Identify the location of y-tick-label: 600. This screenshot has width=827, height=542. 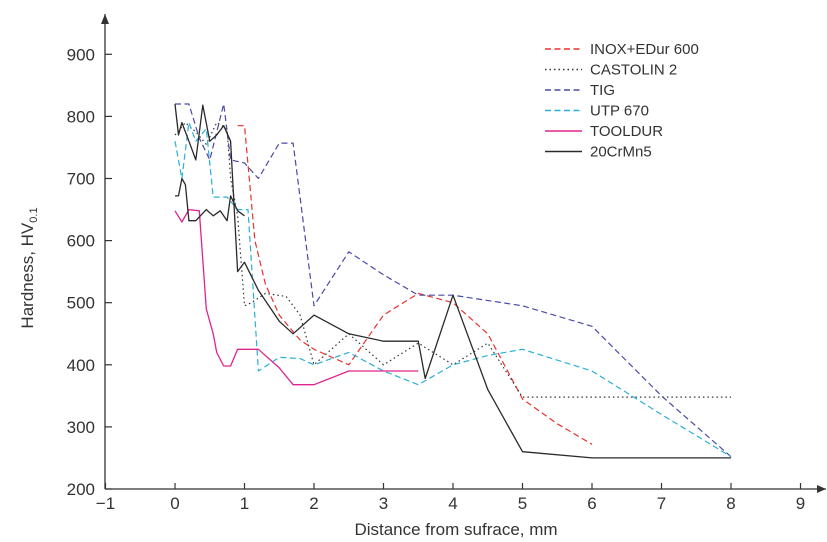
(81, 241).